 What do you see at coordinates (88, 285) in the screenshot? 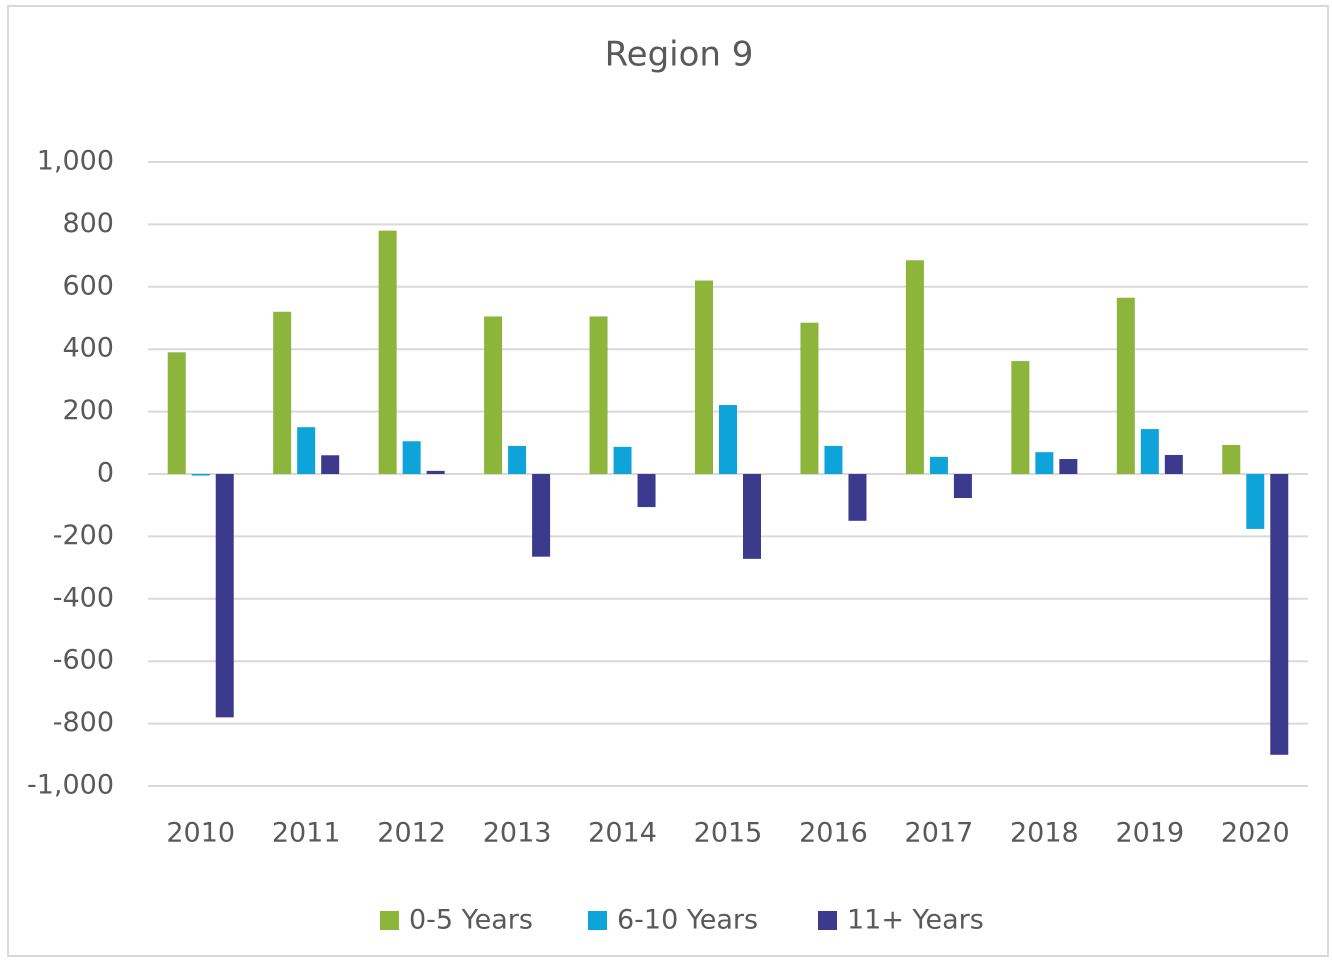
I see `y-tick-label: 600` at bounding box center [88, 285].